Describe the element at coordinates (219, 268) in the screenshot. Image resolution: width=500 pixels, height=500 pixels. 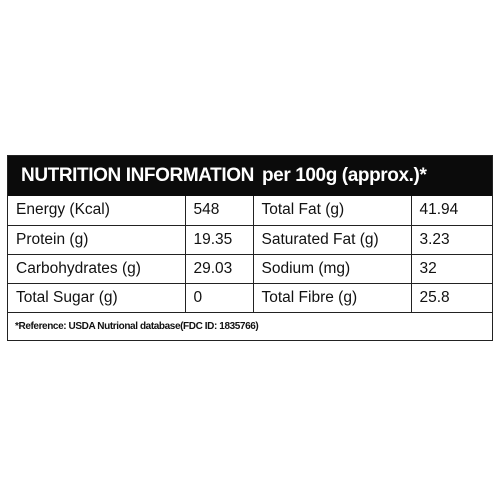
I see `nutrient-value: 29.03` at that location.